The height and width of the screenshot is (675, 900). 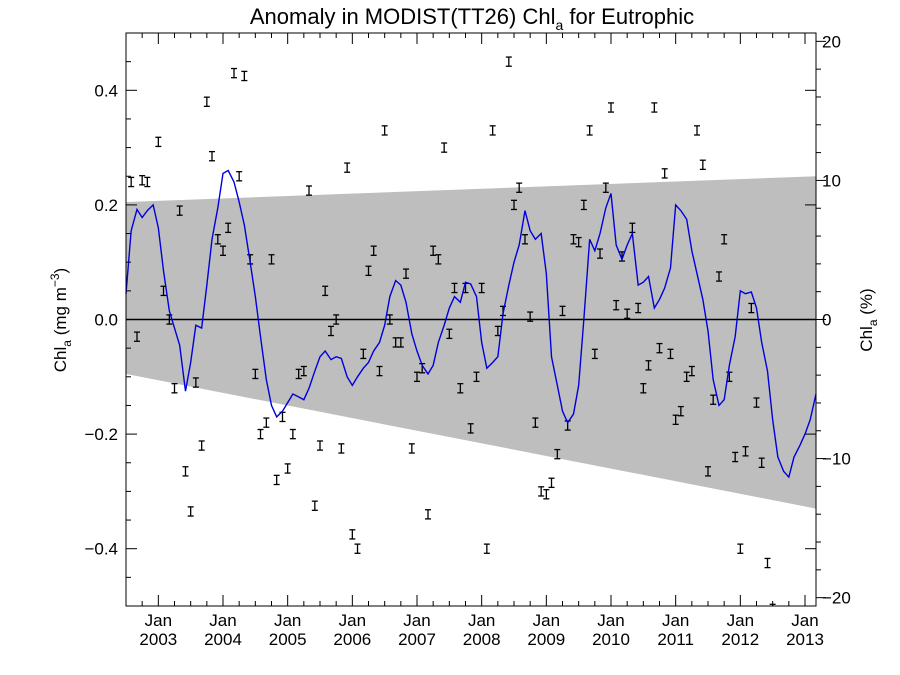 I want to click on y-right-tick-label: −20, so click(x=836, y=598).